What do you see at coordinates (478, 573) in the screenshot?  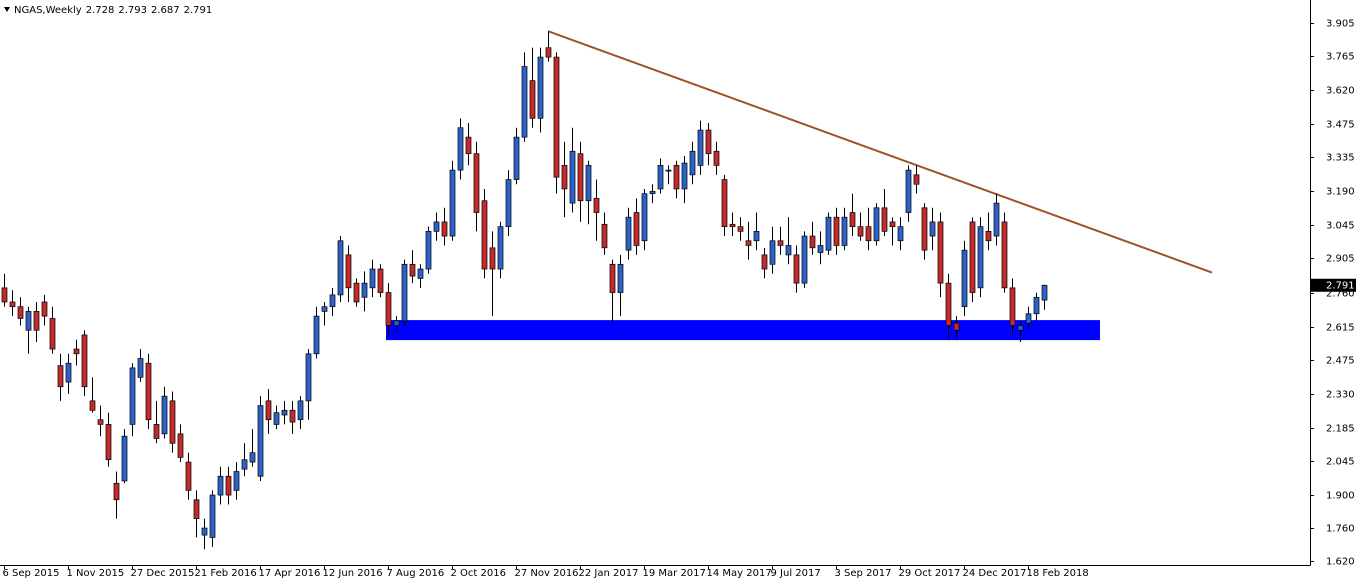 I see `x-tick-label: 2 Oct 2016` at bounding box center [478, 573].